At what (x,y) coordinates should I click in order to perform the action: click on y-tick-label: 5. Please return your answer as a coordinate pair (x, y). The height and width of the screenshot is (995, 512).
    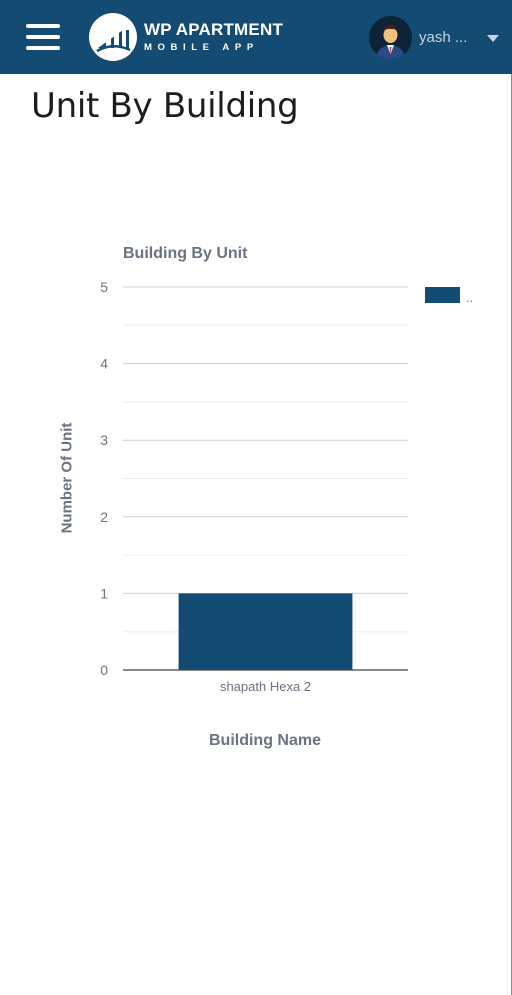
    Looking at the image, I should click on (104, 287).